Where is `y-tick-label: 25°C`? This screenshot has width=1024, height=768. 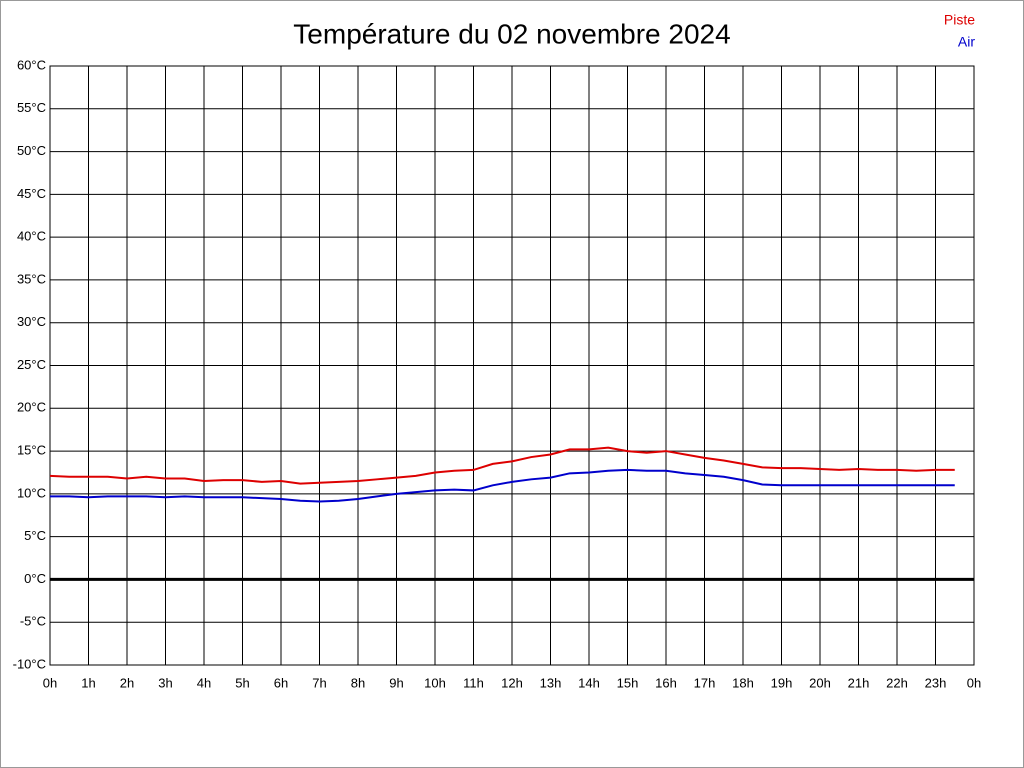
y-tick-label: 25°C is located at coordinates (31, 364).